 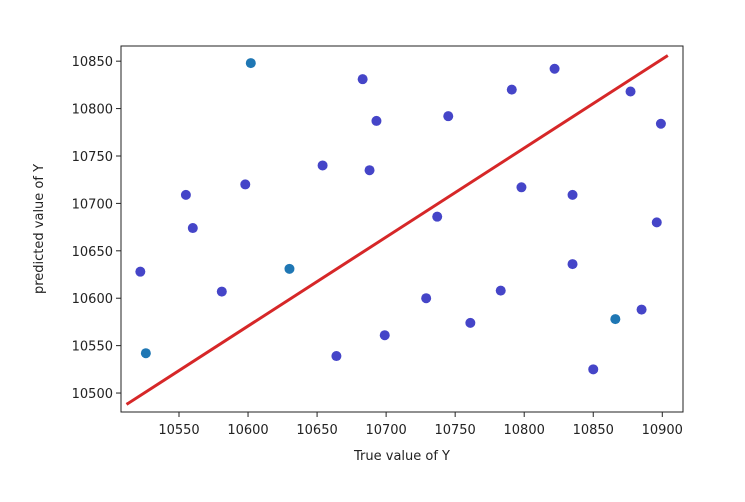 I want to click on y-tick-label: 10750, so click(x=92, y=157).